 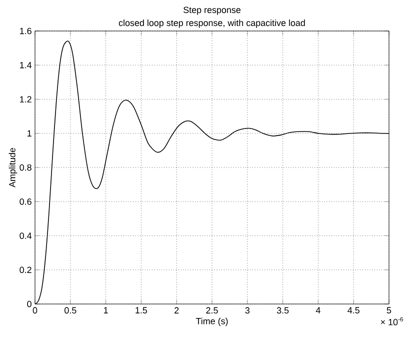 What do you see at coordinates (30, 133) in the screenshot?
I see `y-tick-label: 1` at bounding box center [30, 133].